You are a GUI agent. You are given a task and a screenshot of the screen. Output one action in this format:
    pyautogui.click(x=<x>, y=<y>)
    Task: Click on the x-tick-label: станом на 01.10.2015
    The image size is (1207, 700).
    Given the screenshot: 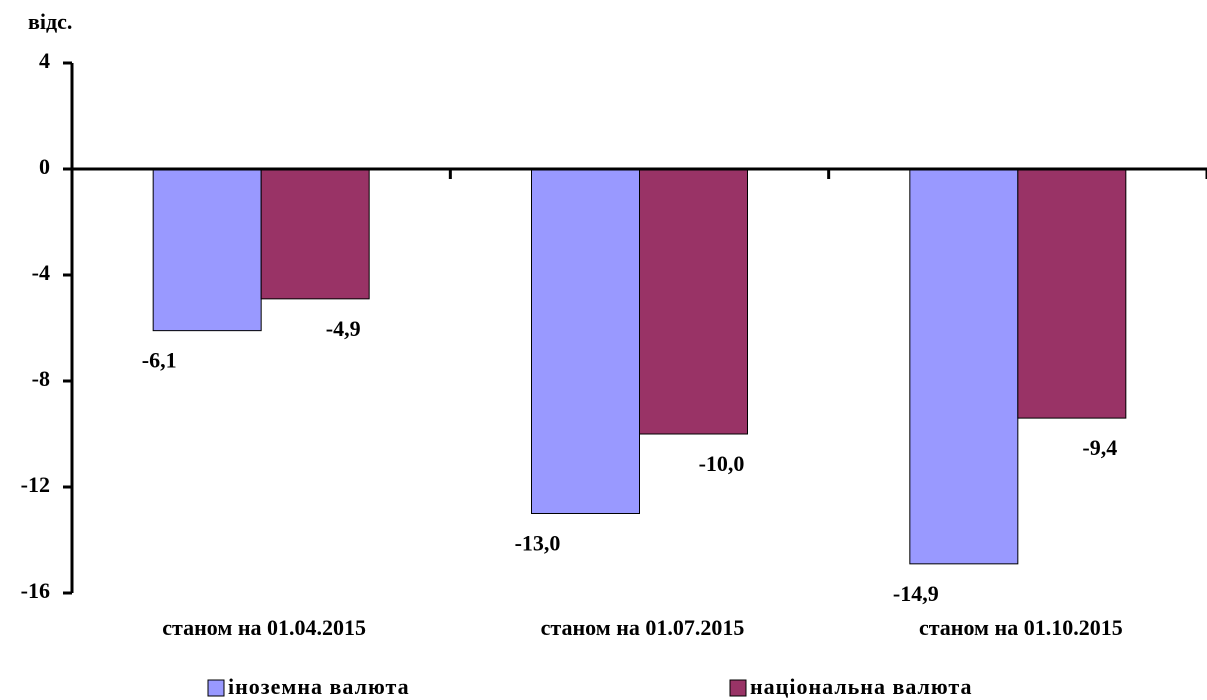 What is the action you would take?
    pyautogui.click(x=1021, y=627)
    